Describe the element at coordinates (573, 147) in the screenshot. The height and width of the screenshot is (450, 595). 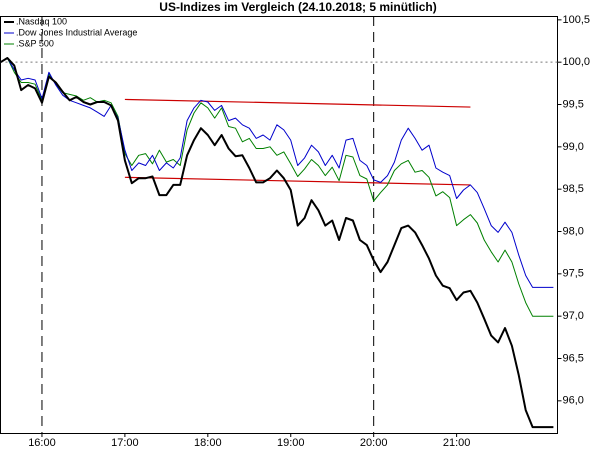
I see `y-tick-label: 99,0` at that location.